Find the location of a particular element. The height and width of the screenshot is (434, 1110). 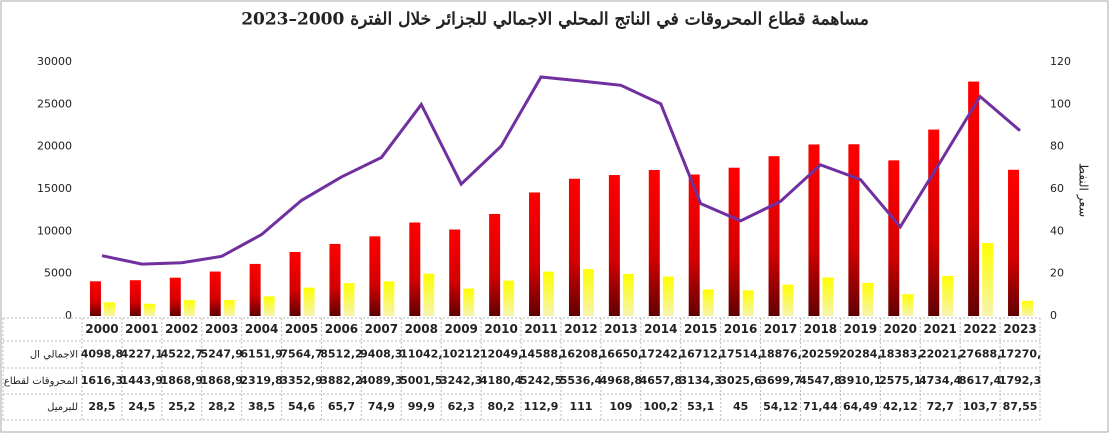

table-cell: 1616,3 is located at coordinates (102, 380).